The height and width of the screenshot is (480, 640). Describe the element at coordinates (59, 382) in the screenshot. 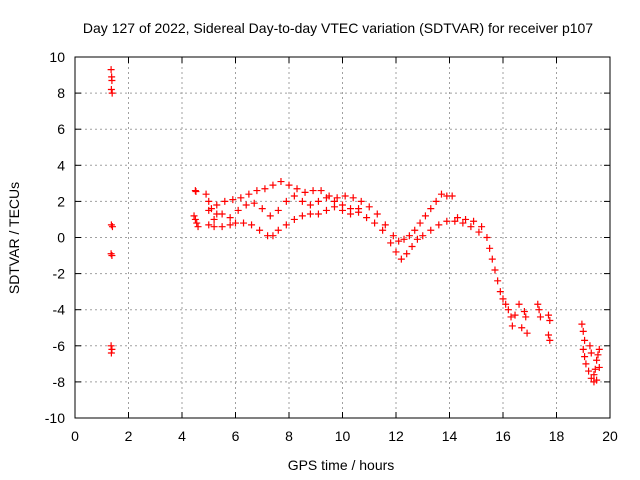

I see `y-tick-label: -8` at that location.